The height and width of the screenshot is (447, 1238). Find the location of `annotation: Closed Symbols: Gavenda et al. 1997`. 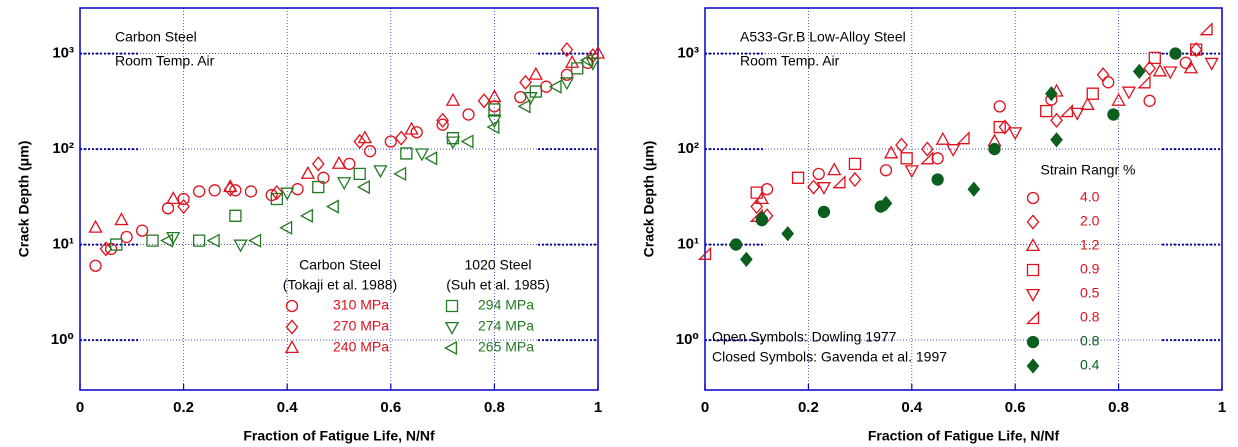

annotation: Closed Symbols: Gavenda et al. 1997 is located at coordinates (829, 357).